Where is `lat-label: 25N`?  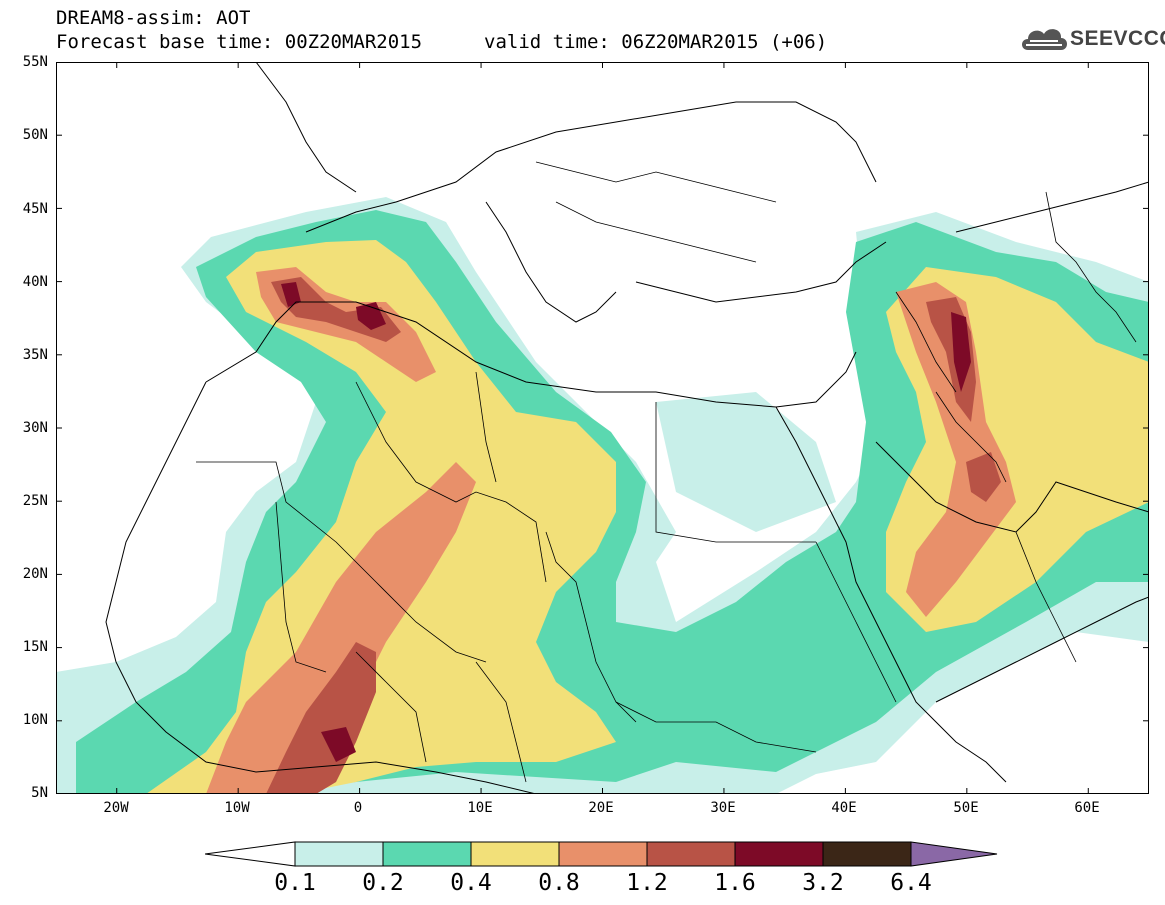 lat-label: 25N is located at coordinates (35, 501).